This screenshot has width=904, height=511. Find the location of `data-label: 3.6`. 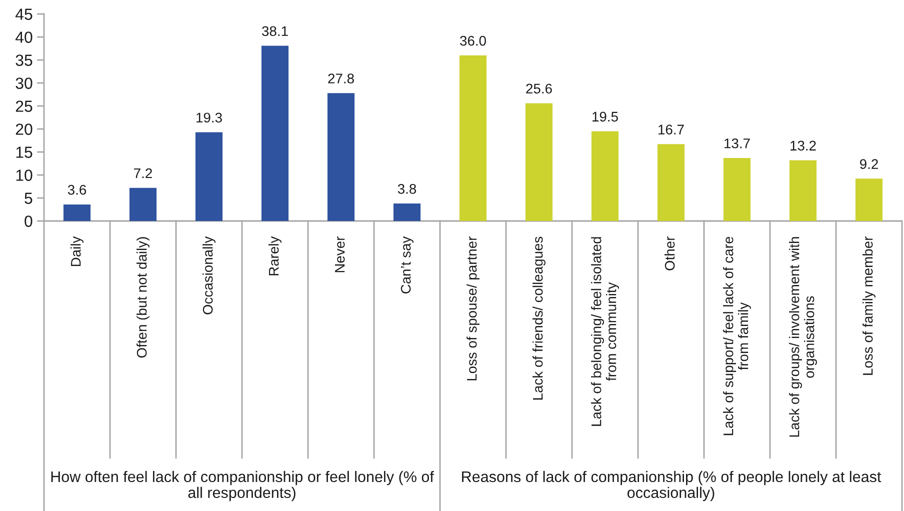

data-label: 3.6 is located at coordinates (77, 189).